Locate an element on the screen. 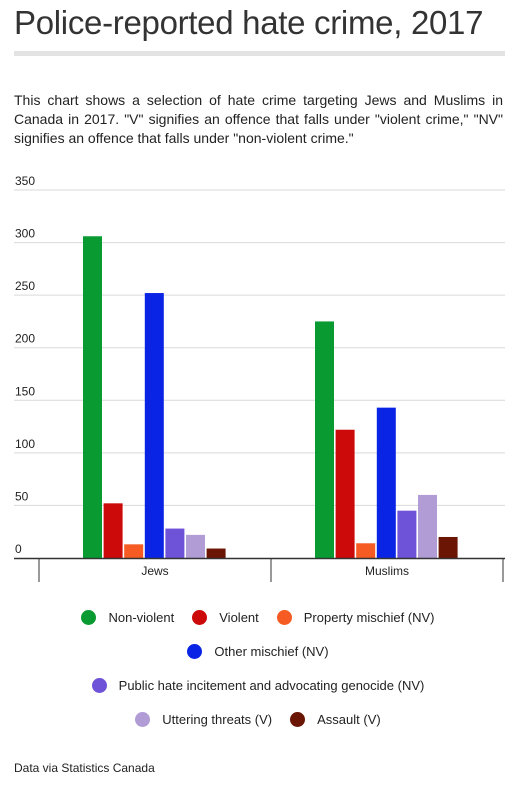 Image resolution: width=516 pixels, height=789 pixels. legend-item: Assault (V) is located at coordinates (335, 719).